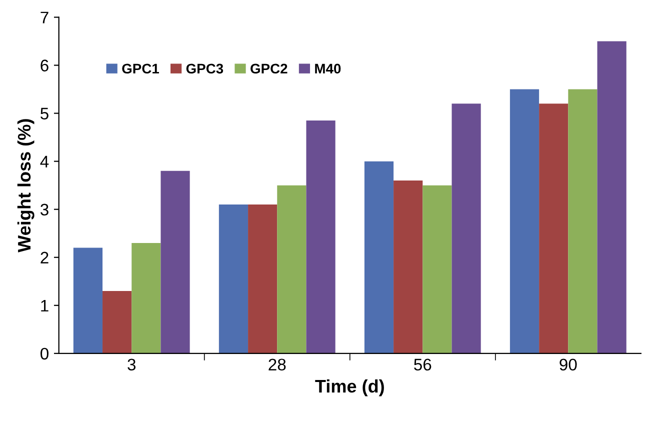  What do you see at coordinates (205, 69) in the screenshot?
I see `legend-label: GPC3` at bounding box center [205, 69].